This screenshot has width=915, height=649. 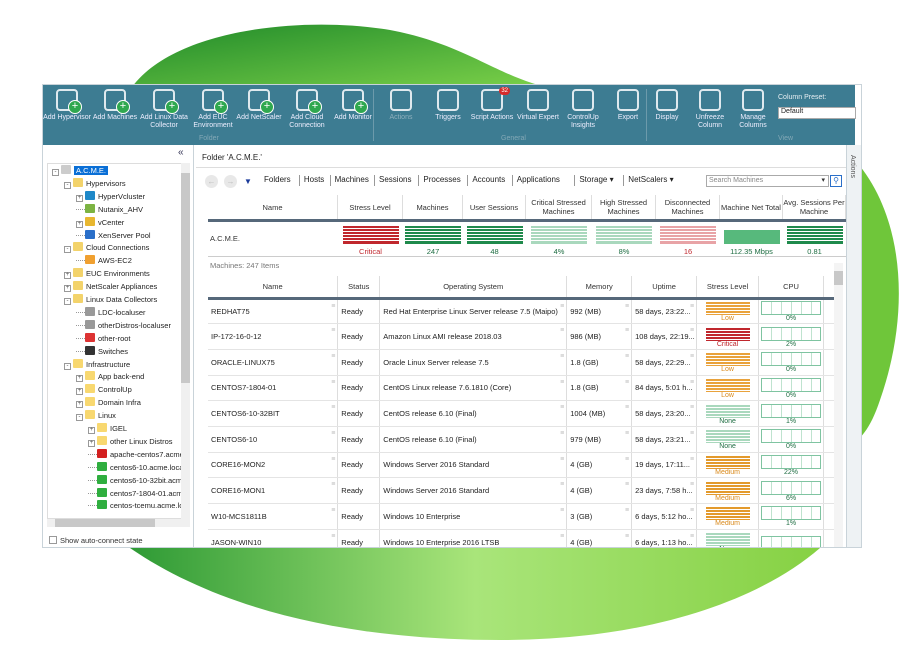 I want to click on tree-item: - A.C.M.E., so click(x=80, y=170).